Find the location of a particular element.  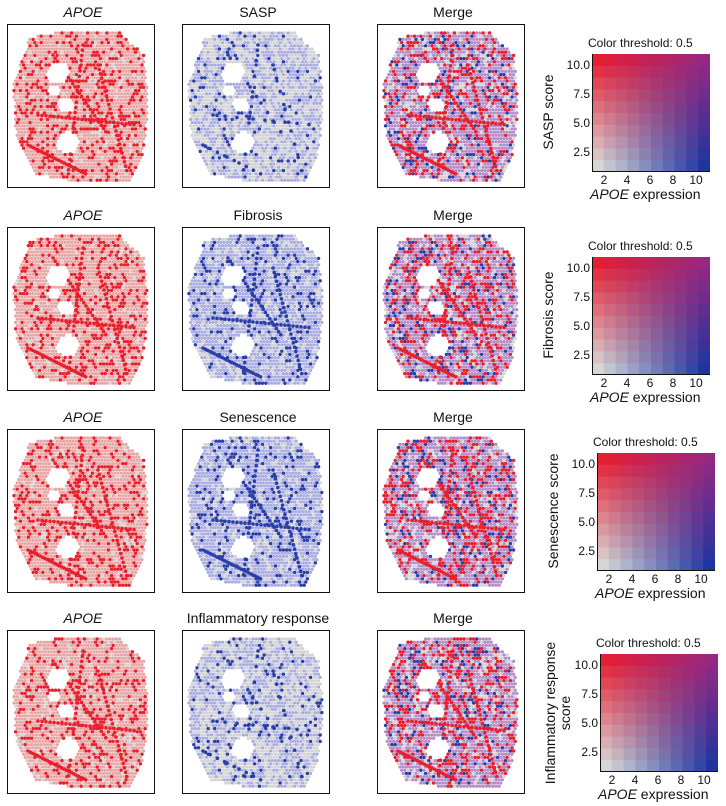

legend-x-tick: 2 is located at coordinates (604, 180).